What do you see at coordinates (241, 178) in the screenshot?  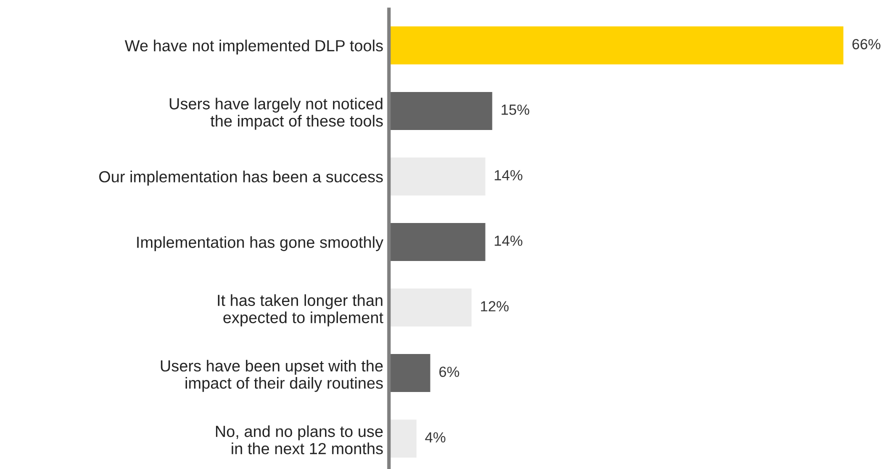 I see `y-tick-label: Our implementation has been a success` at bounding box center [241, 178].